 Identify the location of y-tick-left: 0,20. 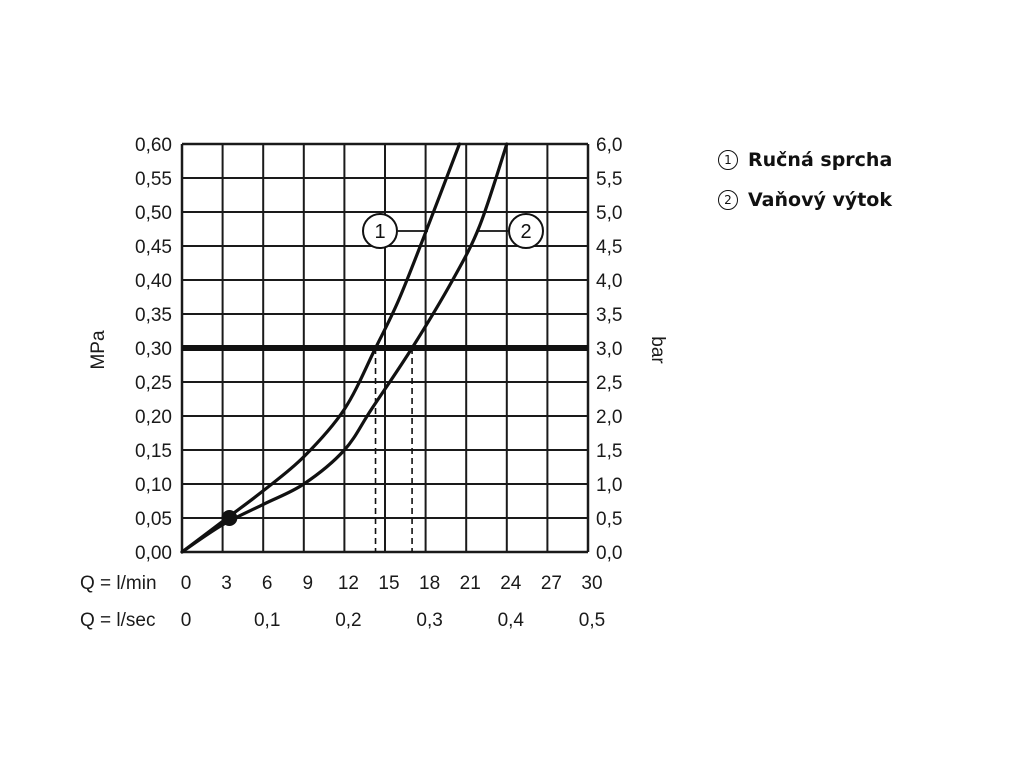
(153, 417).